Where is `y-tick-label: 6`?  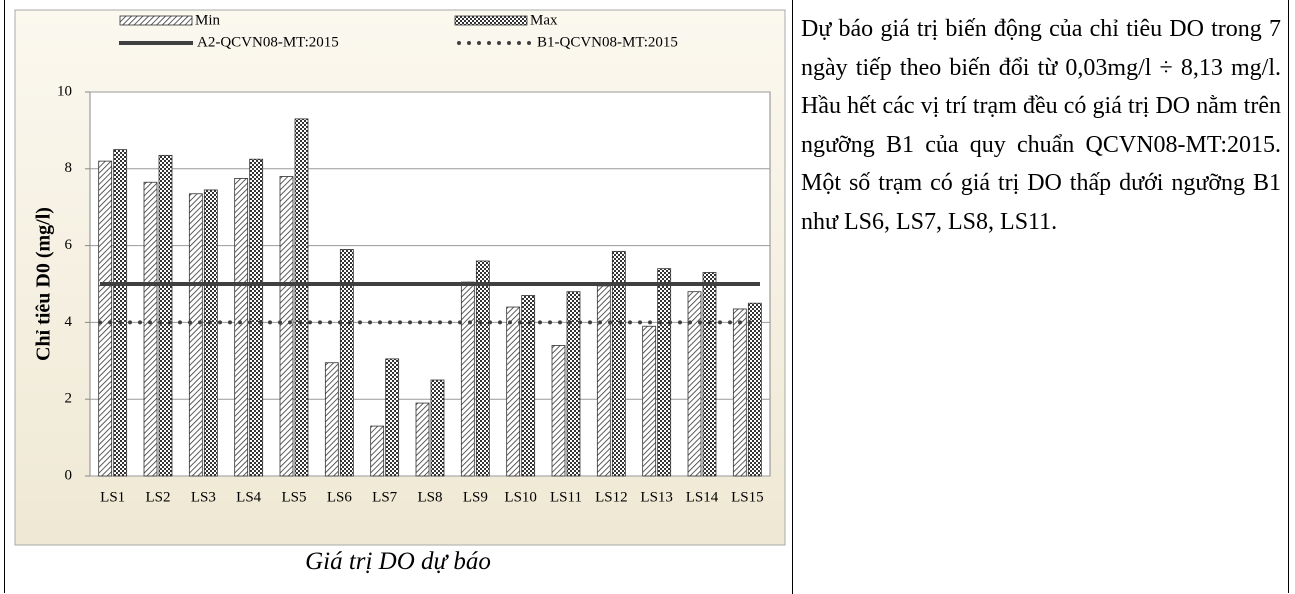 y-tick-label: 6 is located at coordinates (69, 245).